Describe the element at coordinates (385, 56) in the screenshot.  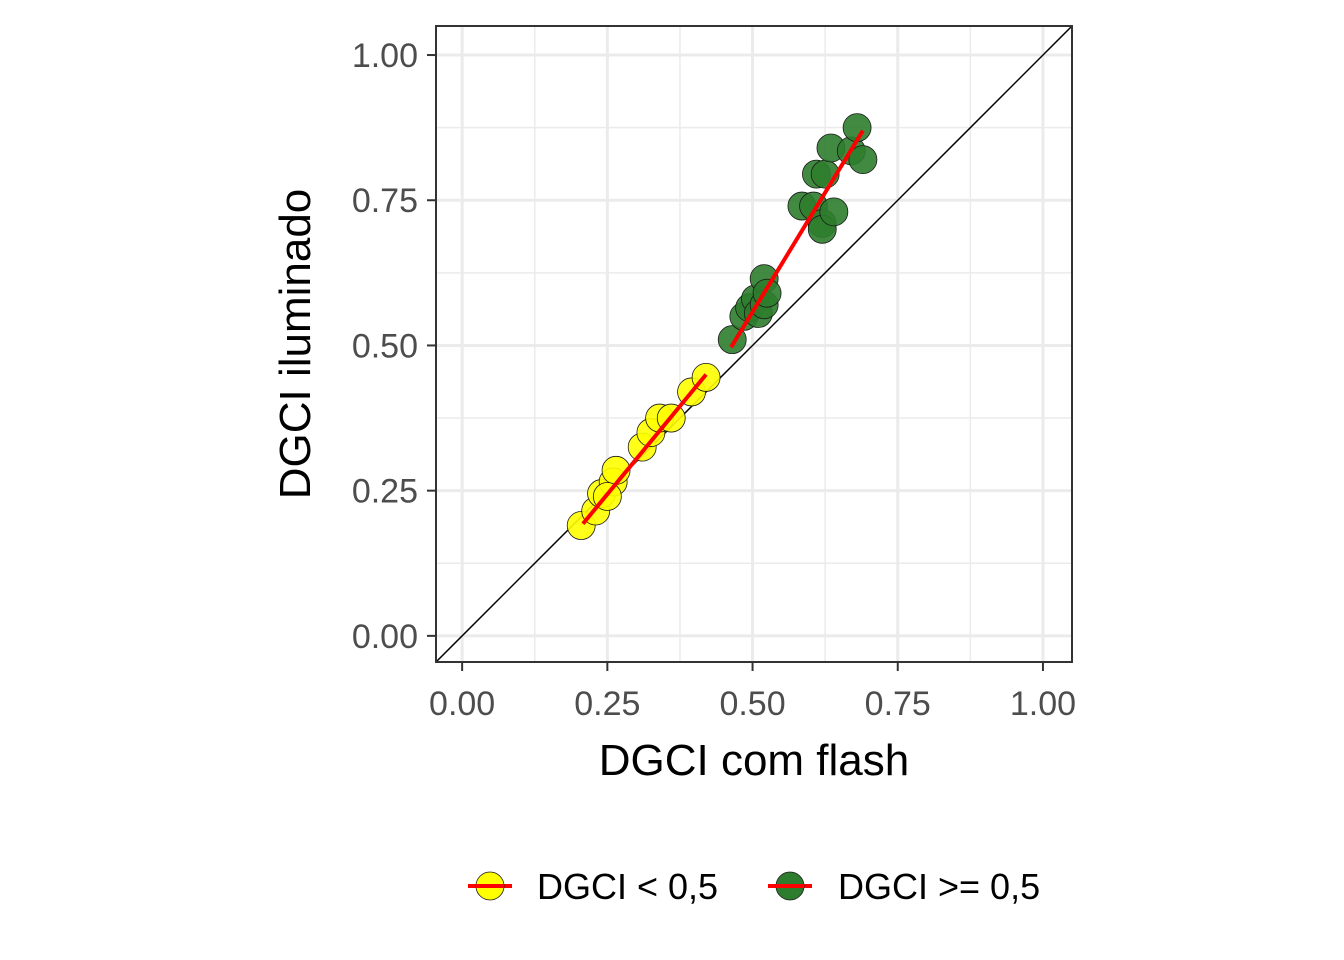
I see `y-tick-label: 1.00` at that location.